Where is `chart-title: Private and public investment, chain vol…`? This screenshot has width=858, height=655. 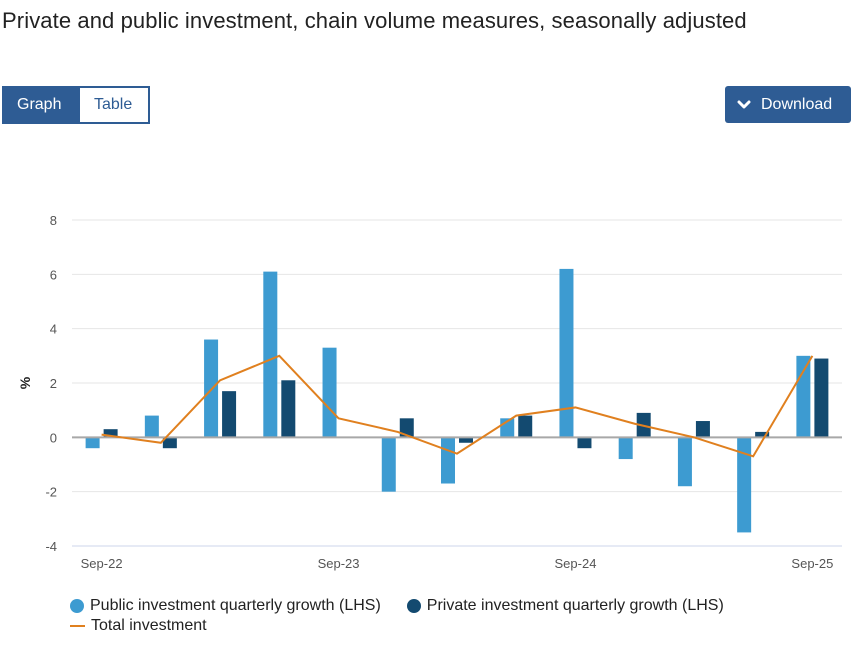
chart-title: Private and public investment, chain vol… is located at coordinates (374, 20).